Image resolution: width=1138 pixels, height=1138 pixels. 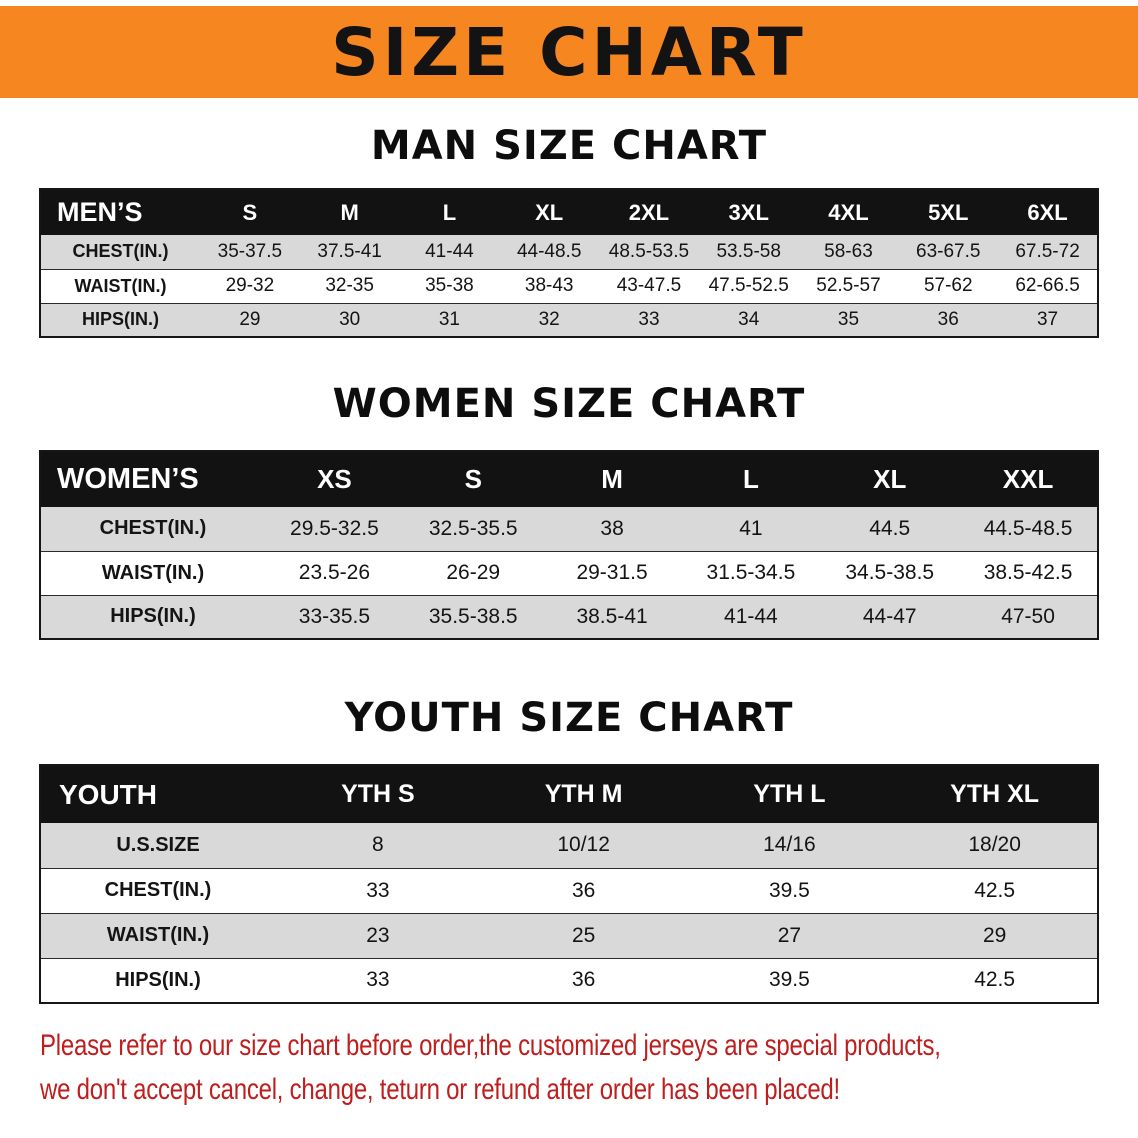 What do you see at coordinates (473, 573) in the screenshot?
I see `value-cell: 26-29` at bounding box center [473, 573].